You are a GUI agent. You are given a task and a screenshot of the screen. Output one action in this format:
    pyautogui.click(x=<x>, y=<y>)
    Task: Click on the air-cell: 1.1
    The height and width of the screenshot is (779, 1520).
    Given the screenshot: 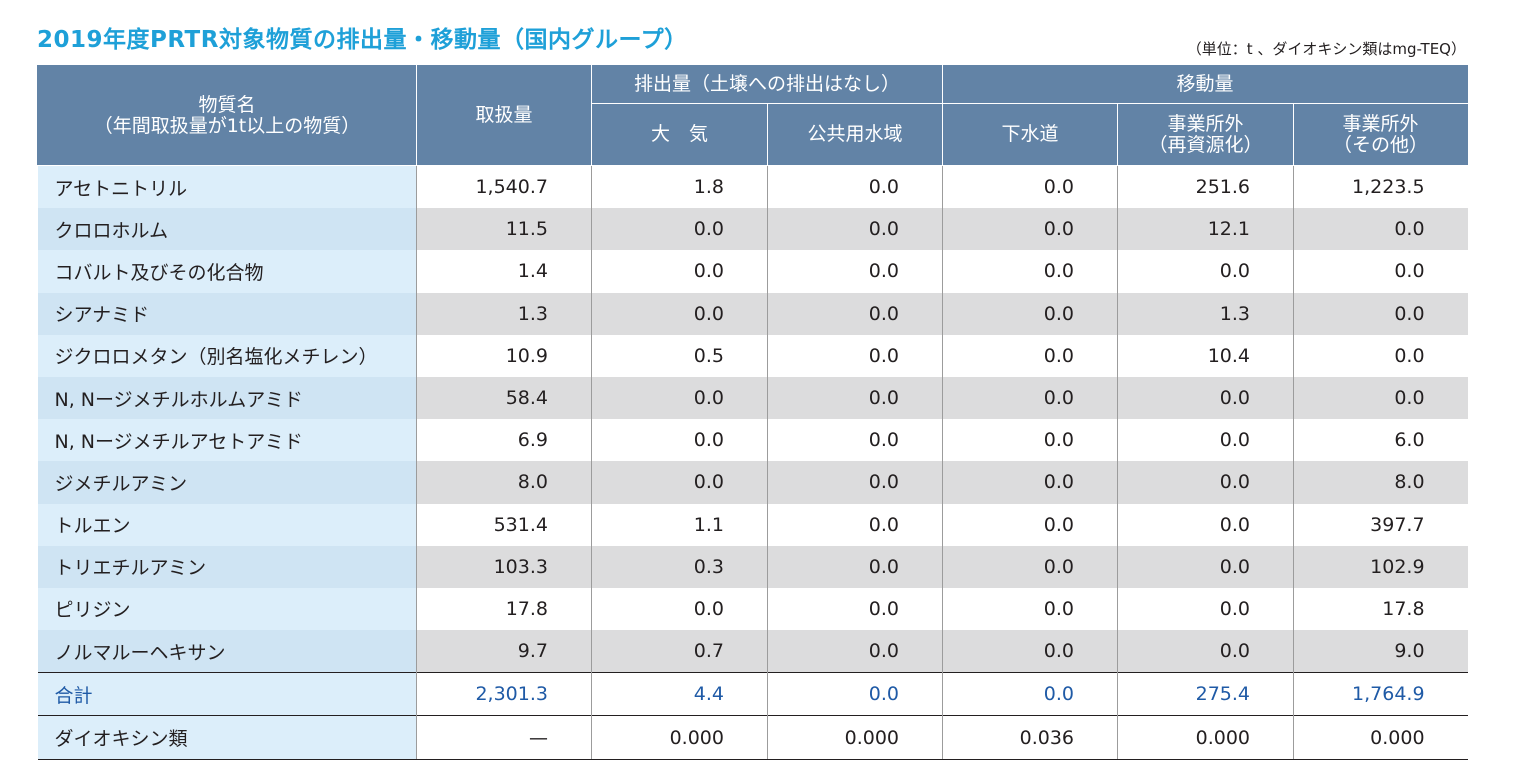 What is the action you would take?
    pyautogui.click(x=679, y=524)
    